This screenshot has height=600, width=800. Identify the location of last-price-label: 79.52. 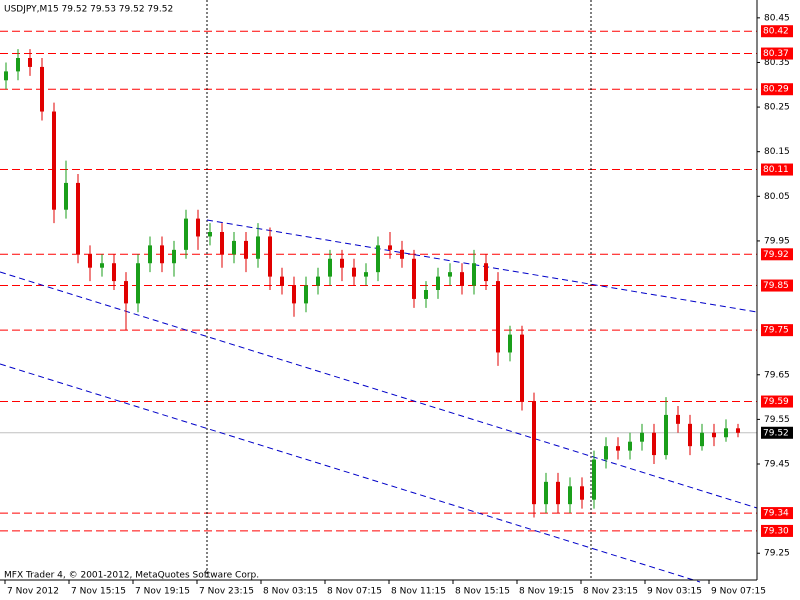
(776, 433).